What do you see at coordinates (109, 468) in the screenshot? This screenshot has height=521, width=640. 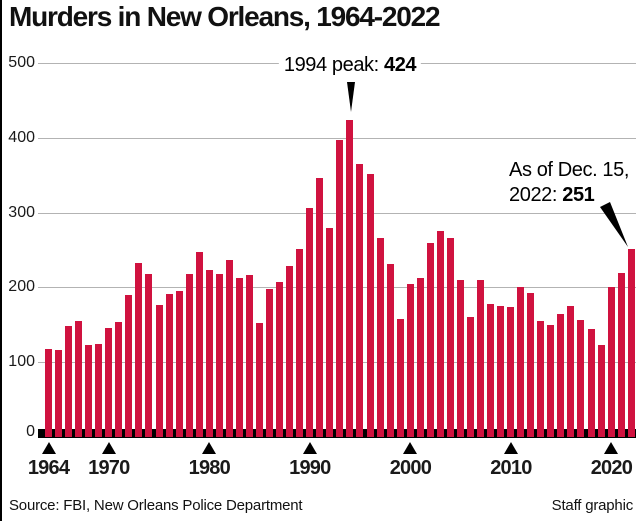 I see `x-axis-label-1970: 1970` at bounding box center [109, 468].